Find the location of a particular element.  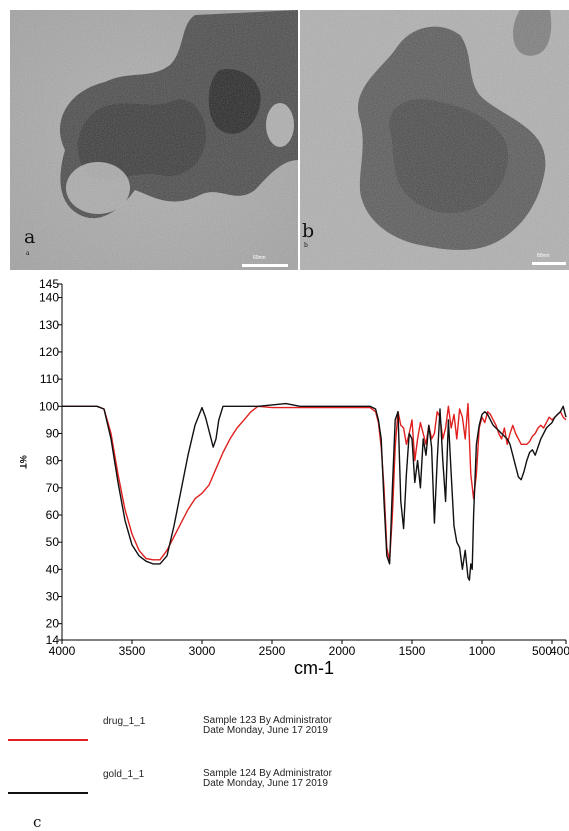

panel-b-letter: b is located at coordinates (308, 231).